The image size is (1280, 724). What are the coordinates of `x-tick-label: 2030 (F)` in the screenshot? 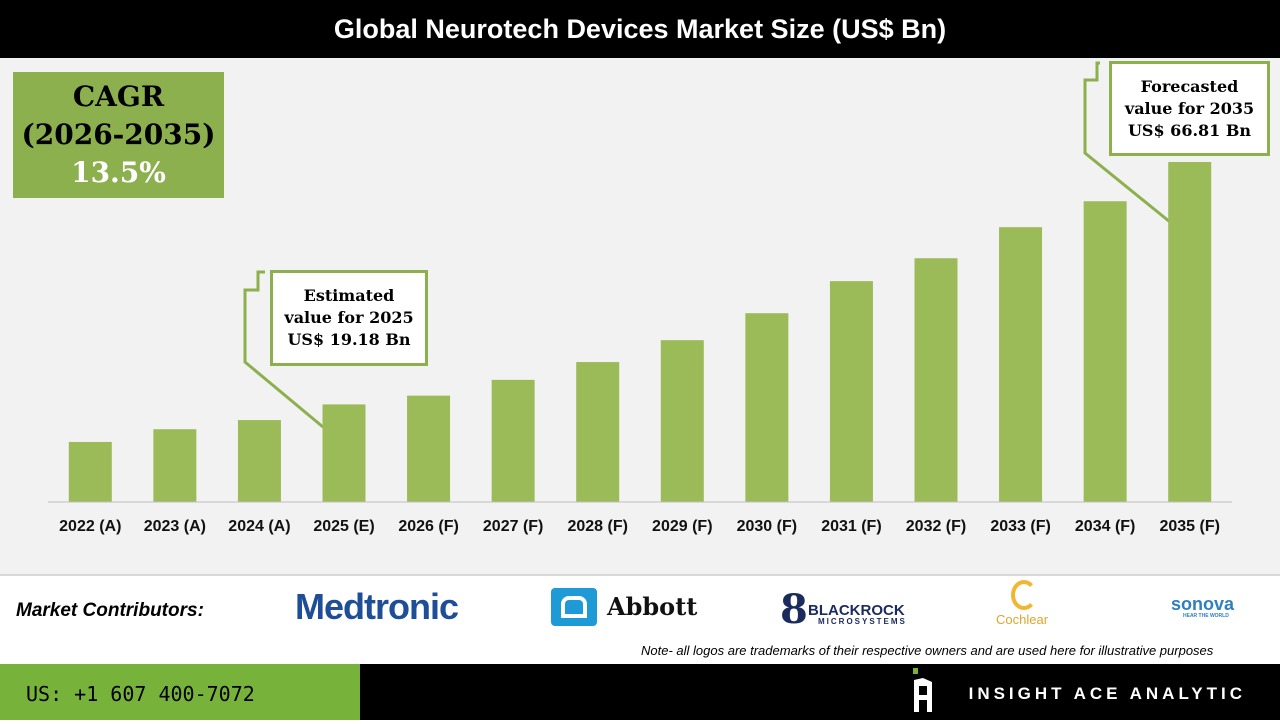 It's located at (767, 526).